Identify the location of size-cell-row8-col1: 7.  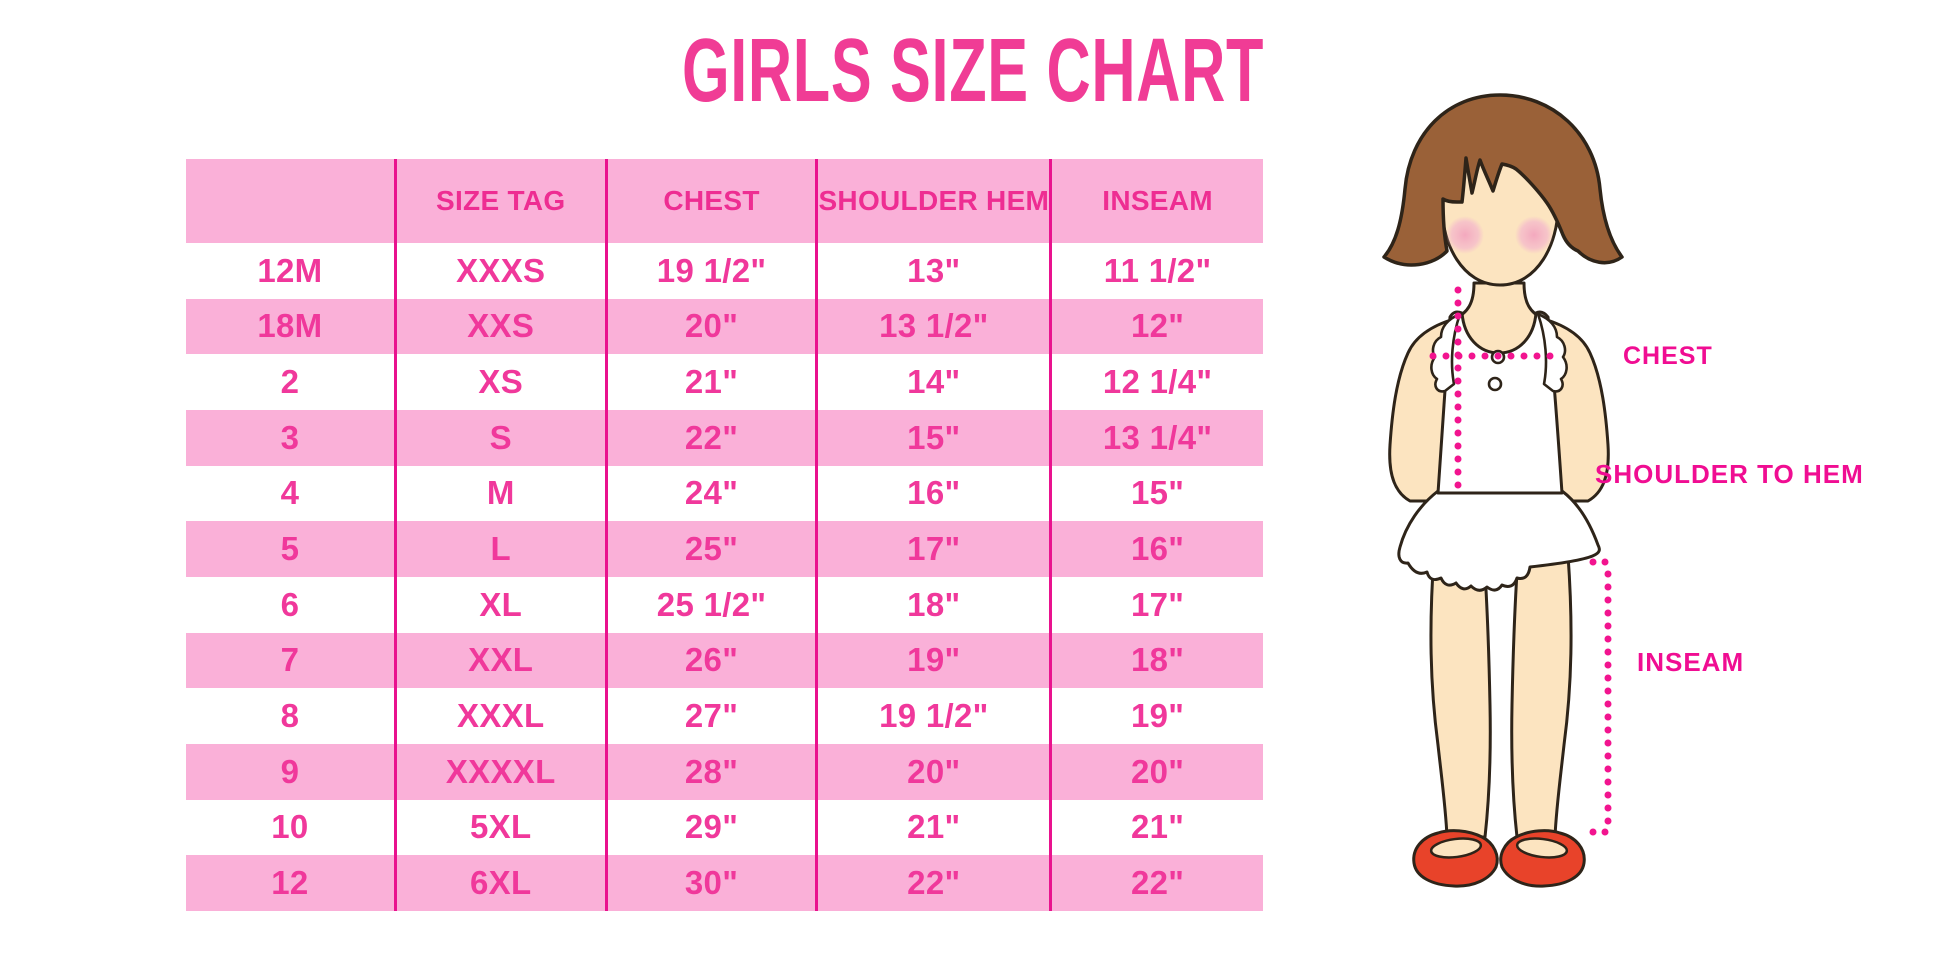
(291, 660).